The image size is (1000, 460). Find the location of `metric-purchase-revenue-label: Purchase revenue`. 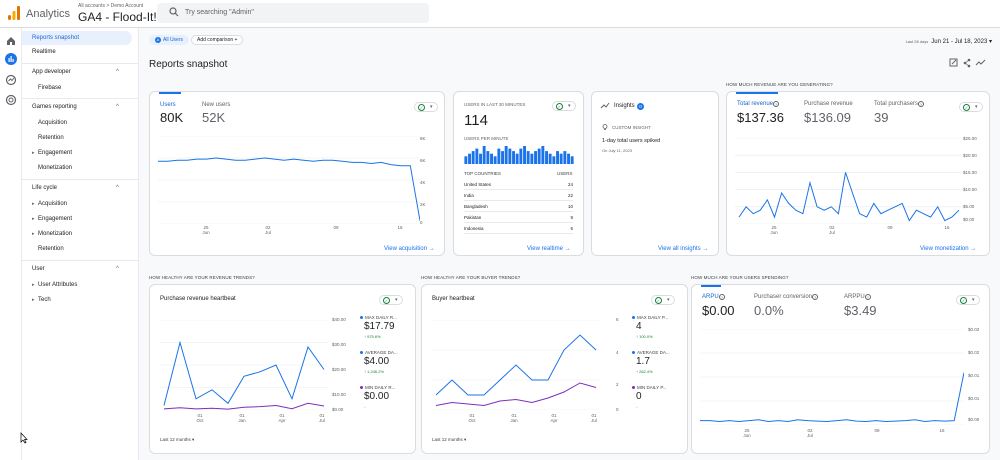

metric-purchase-revenue-label: Purchase revenue is located at coordinates (828, 104).